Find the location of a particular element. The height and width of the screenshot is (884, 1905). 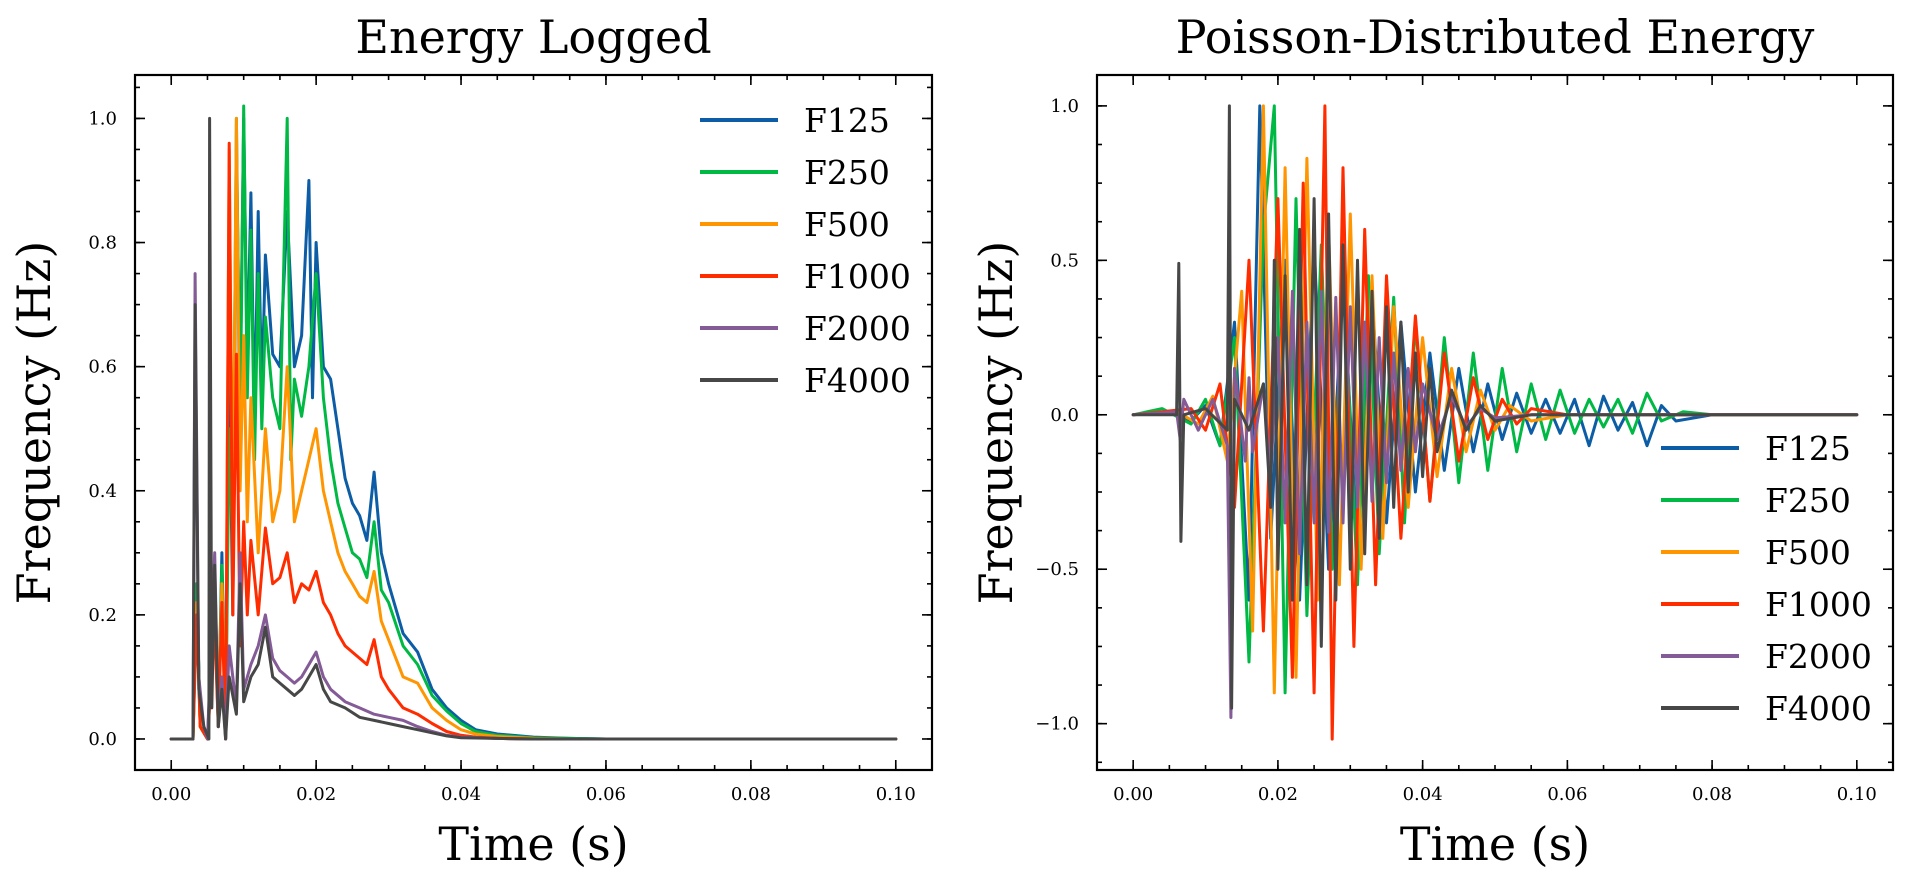

y-tick-label: 0.2 is located at coordinates (102, 615).